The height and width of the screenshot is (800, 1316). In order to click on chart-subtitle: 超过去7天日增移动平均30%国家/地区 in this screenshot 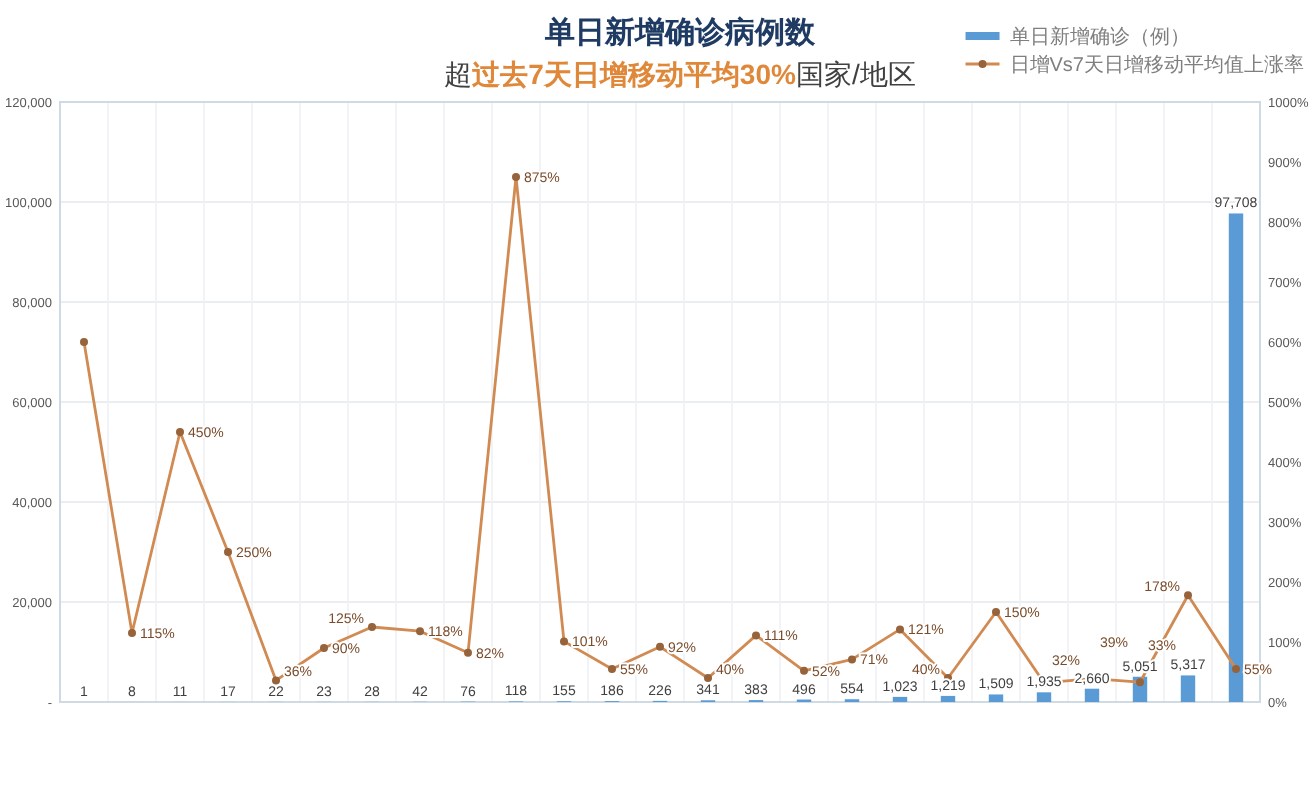, I will do `click(680, 74)`.